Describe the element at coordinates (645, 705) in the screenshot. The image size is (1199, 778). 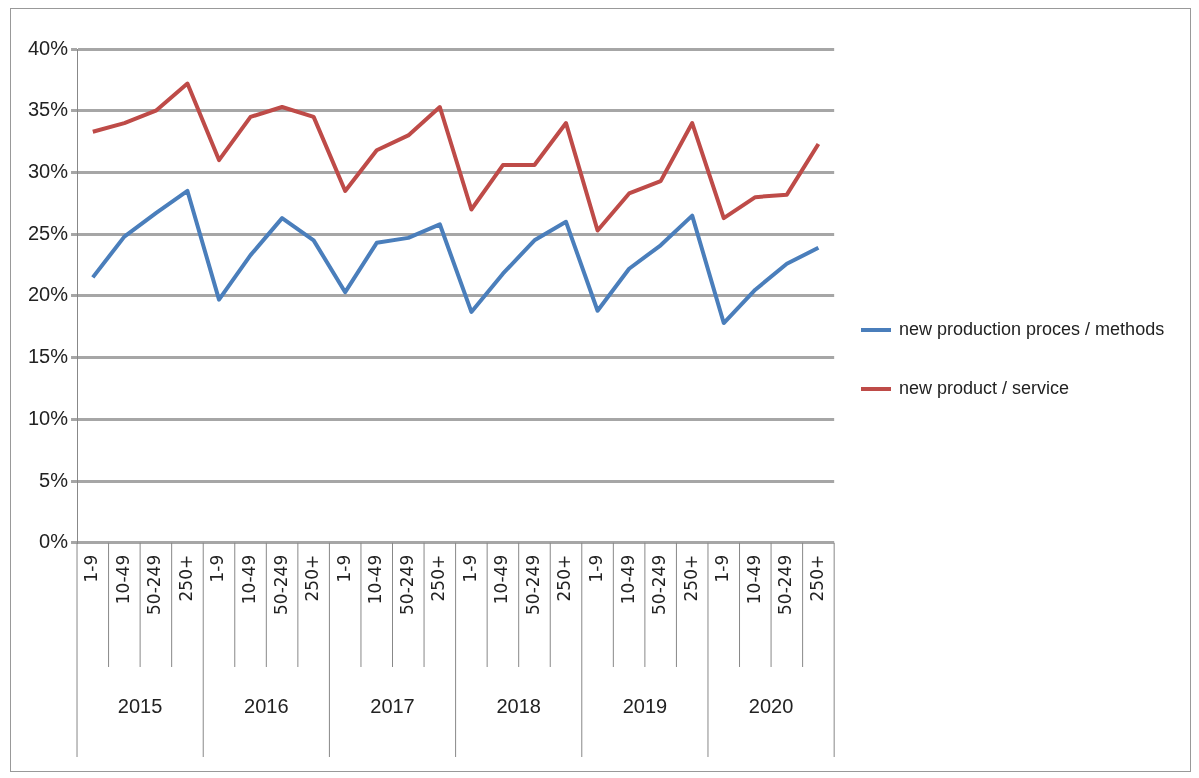
I see `text: 2019` at that location.